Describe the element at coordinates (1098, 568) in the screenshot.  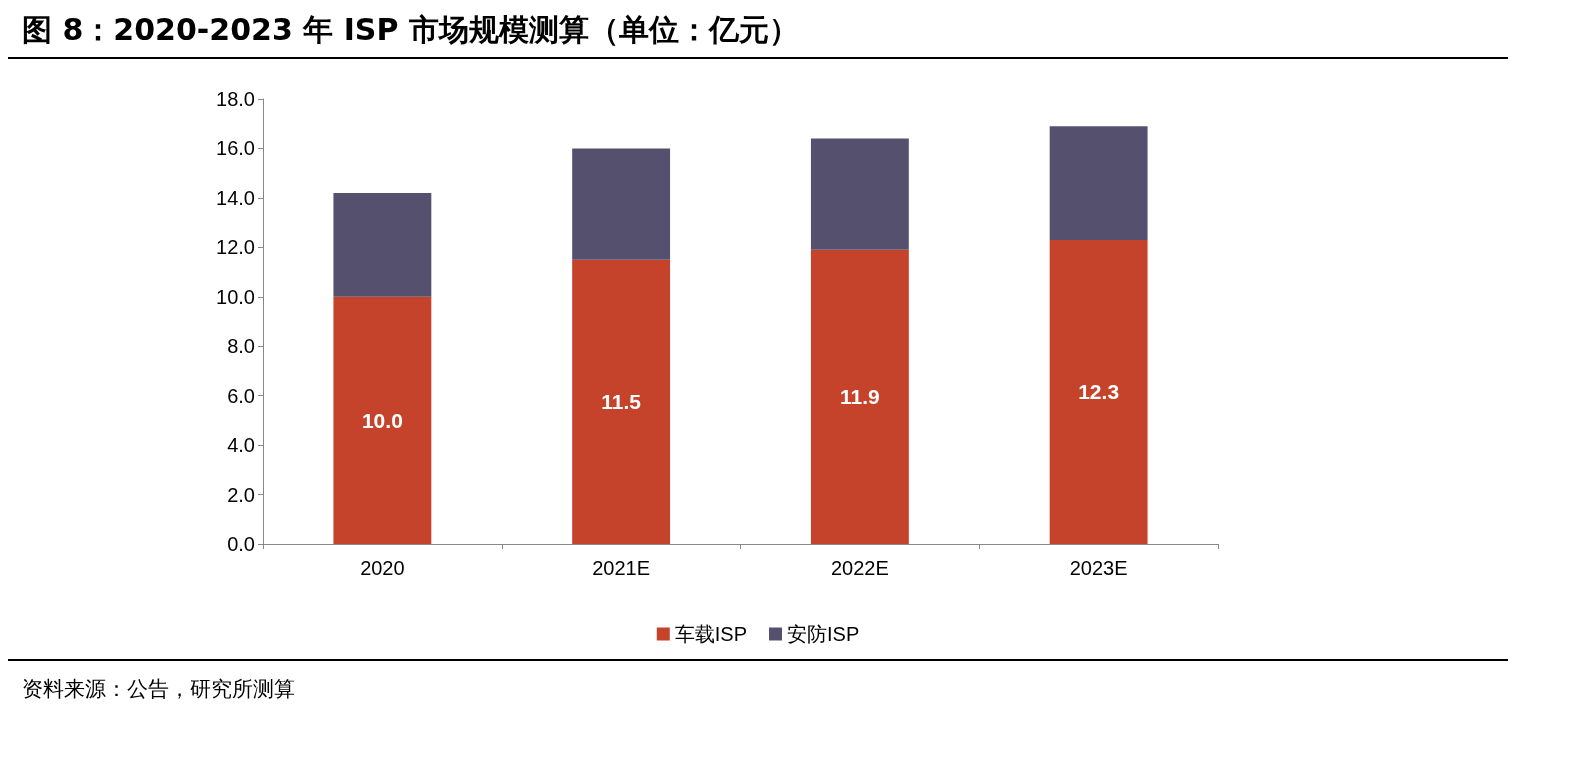
I see `x-tick-label: 2023E` at that location.